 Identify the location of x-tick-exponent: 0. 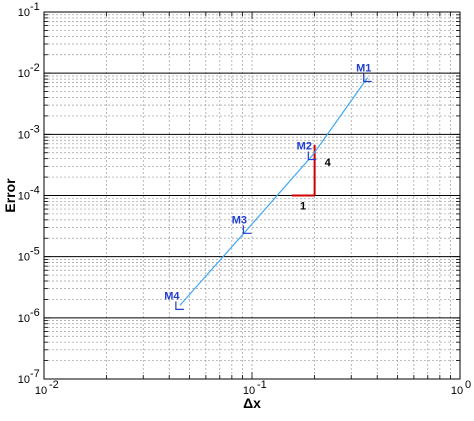
(468, 385).